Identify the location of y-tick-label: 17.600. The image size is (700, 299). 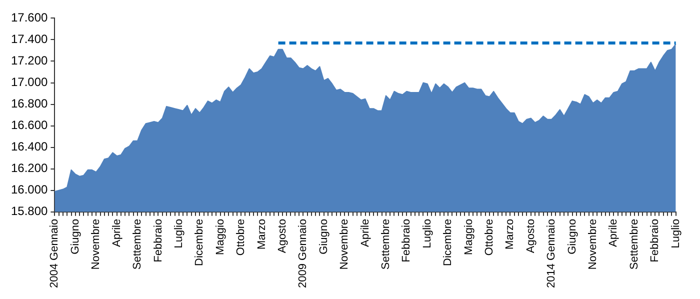
(29, 17).